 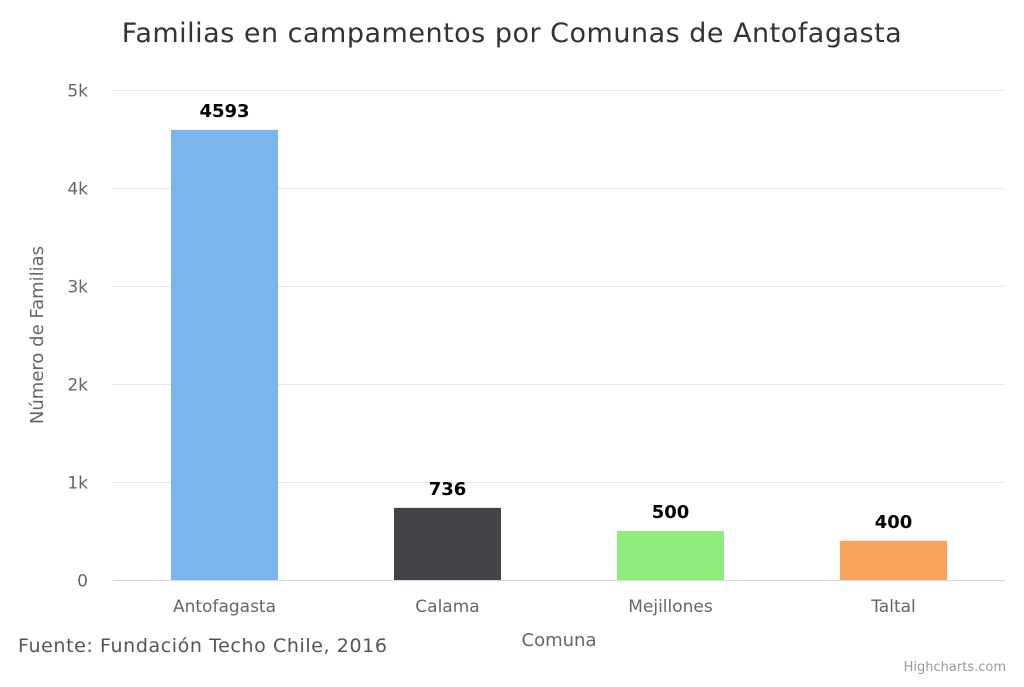 What do you see at coordinates (670, 607) in the screenshot?
I see `x-tick-label: Mejillones` at bounding box center [670, 607].